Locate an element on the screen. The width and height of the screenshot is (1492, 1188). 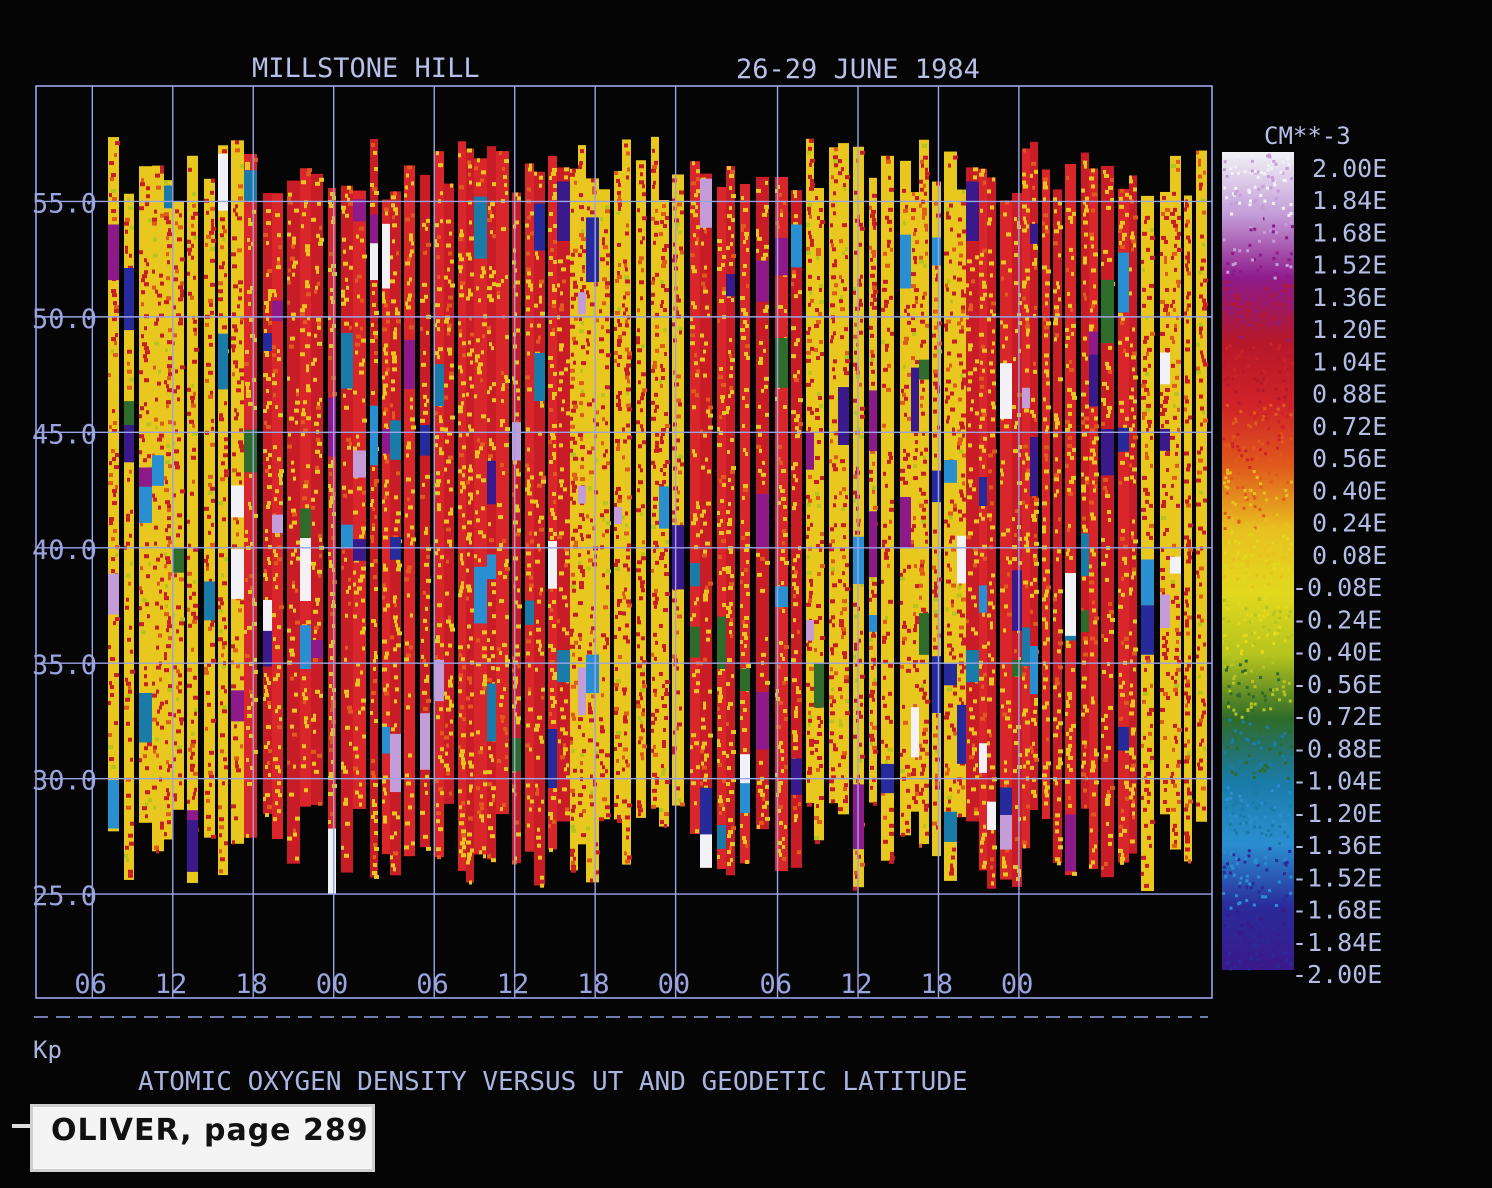
heatmap-column is located at coordinates (251, 495).